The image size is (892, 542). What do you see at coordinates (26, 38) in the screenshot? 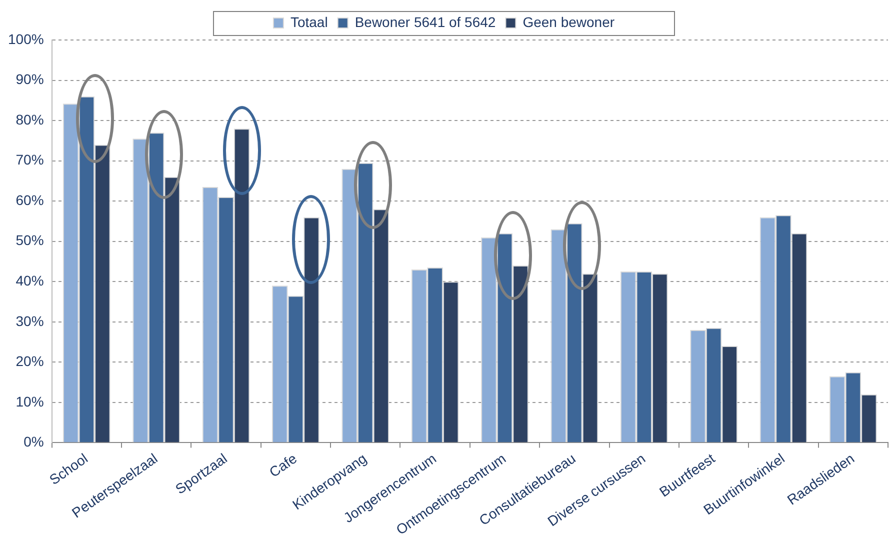
I see `y-tick-label: 100%` at bounding box center [26, 38].